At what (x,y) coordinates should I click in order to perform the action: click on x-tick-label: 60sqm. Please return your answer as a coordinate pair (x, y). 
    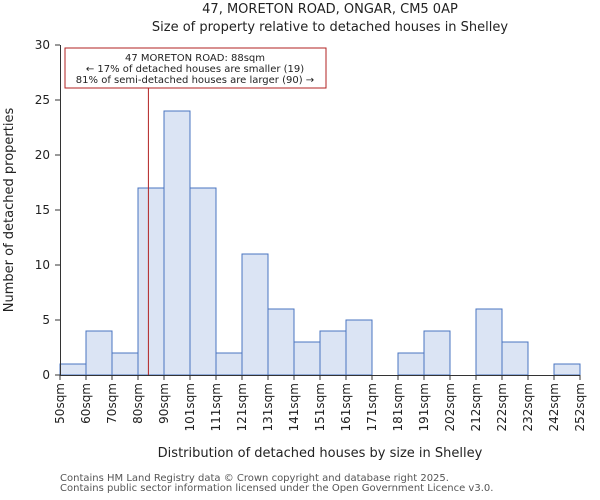
    Looking at the image, I should click on (86, 403).